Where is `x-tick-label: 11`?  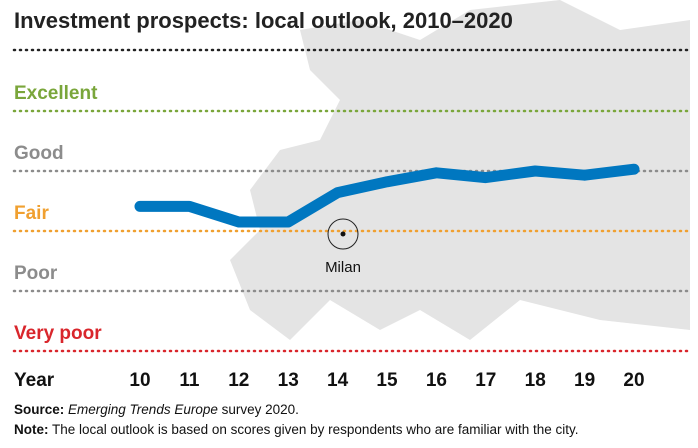
x-tick-label: 11 is located at coordinates (189, 380).